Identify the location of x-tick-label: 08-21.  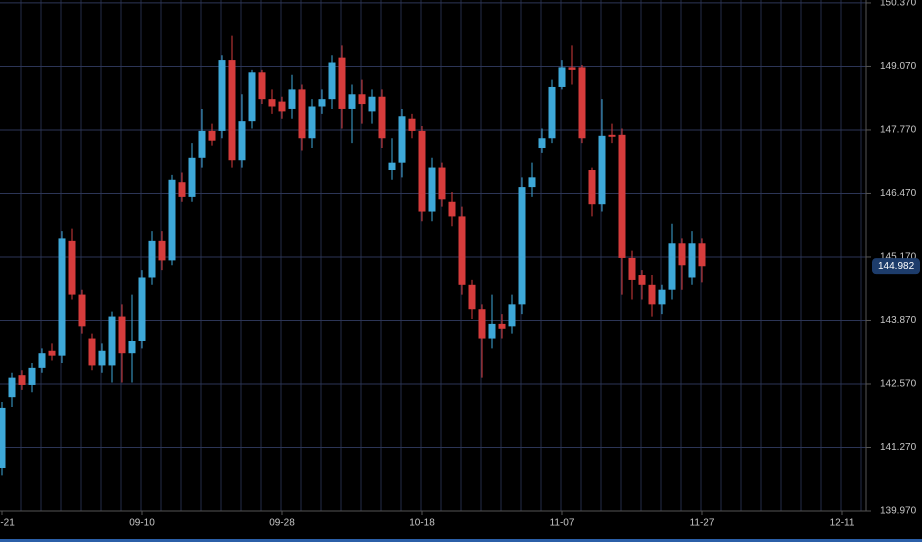
(7, 523).